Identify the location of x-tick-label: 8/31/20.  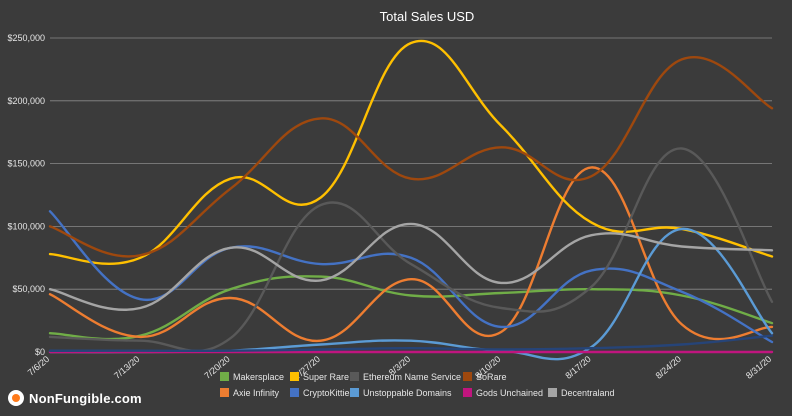
(758, 367).